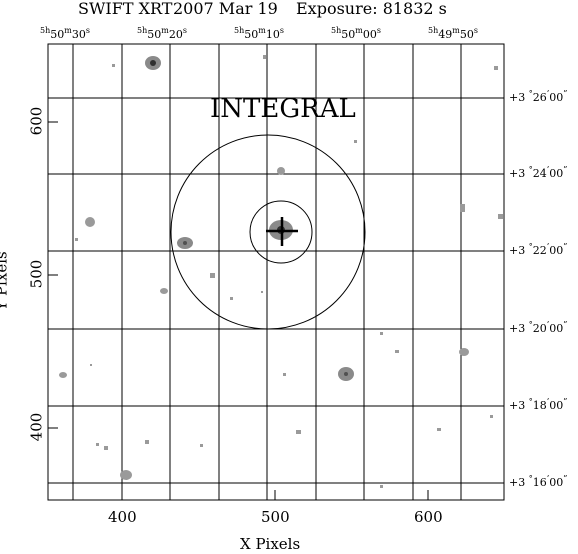 Image resolution: width=578 pixels, height=554 pixels. I want to click on integral-label: INTEGRAL, so click(283, 109).